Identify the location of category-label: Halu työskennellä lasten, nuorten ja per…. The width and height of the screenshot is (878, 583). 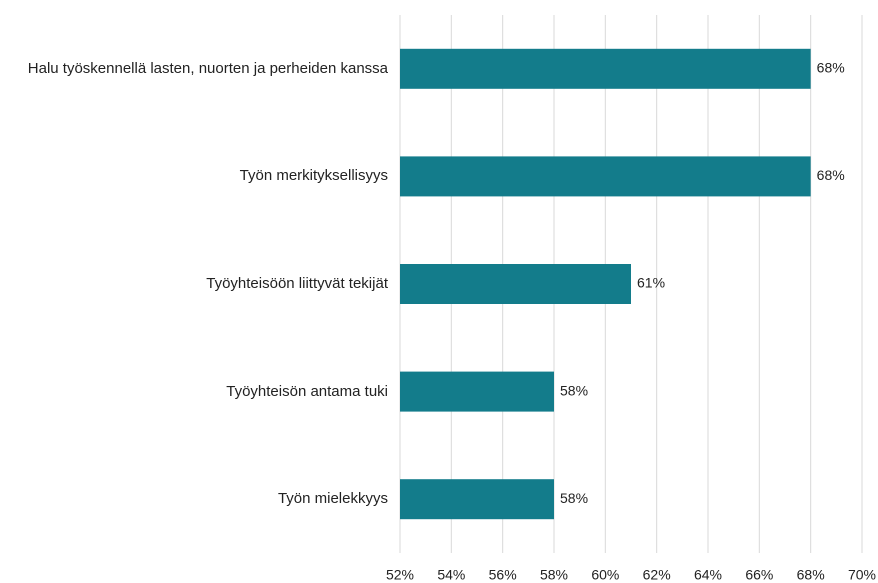
(207, 68).